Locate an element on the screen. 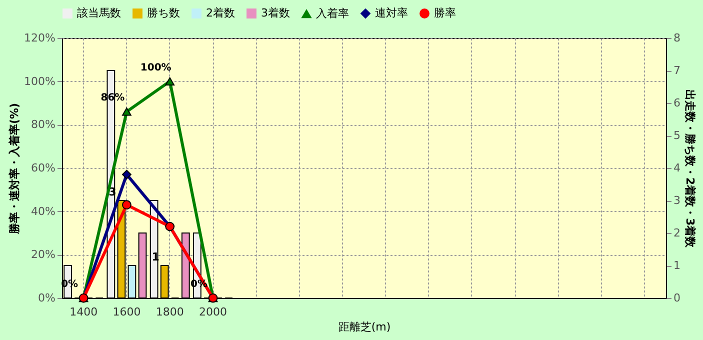 This screenshot has height=340, width=703. y2-tick-label: 2 is located at coordinates (677, 233).